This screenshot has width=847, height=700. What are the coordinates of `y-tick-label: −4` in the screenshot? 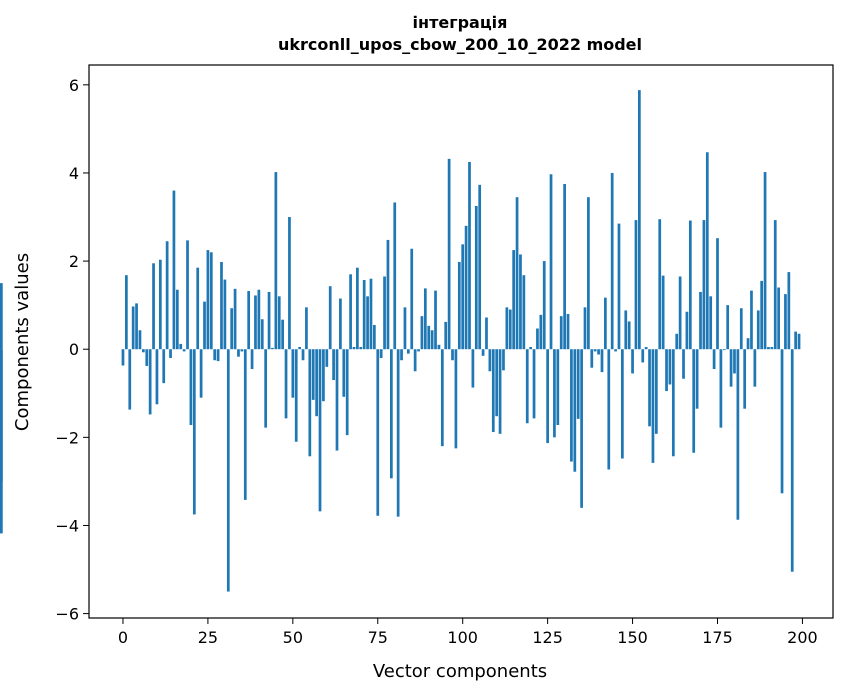 It's located at (67, 525).